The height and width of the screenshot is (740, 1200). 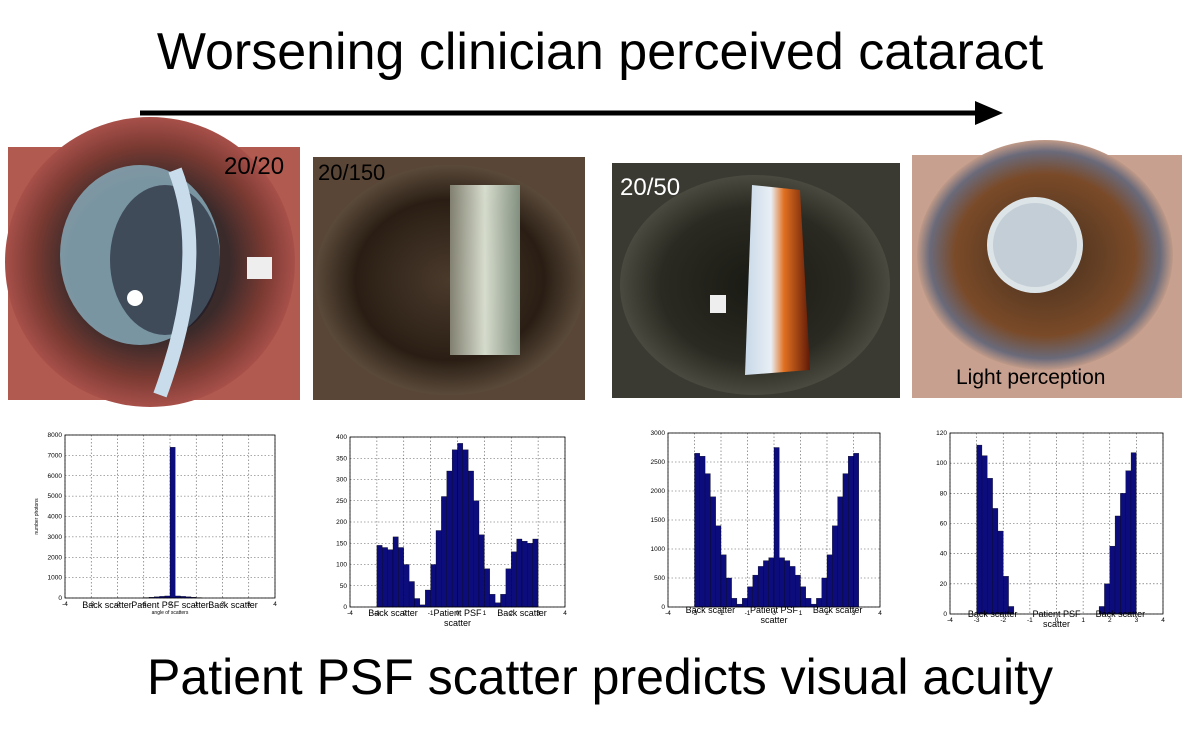 What do you see at coordinates (404, 613) in the screenshot?
I see `x-tick-label: -2` at bounding box center [404, 613].